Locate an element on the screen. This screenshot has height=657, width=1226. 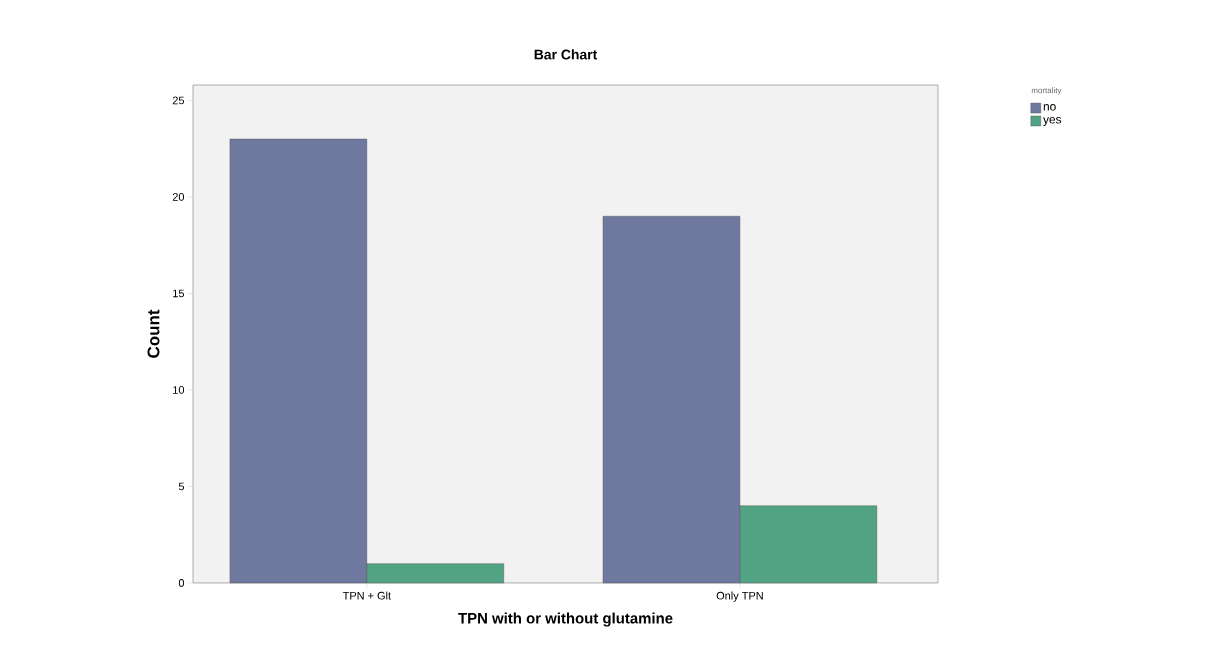
chart-title: Bar Chart is located at coordinates (566, 54).